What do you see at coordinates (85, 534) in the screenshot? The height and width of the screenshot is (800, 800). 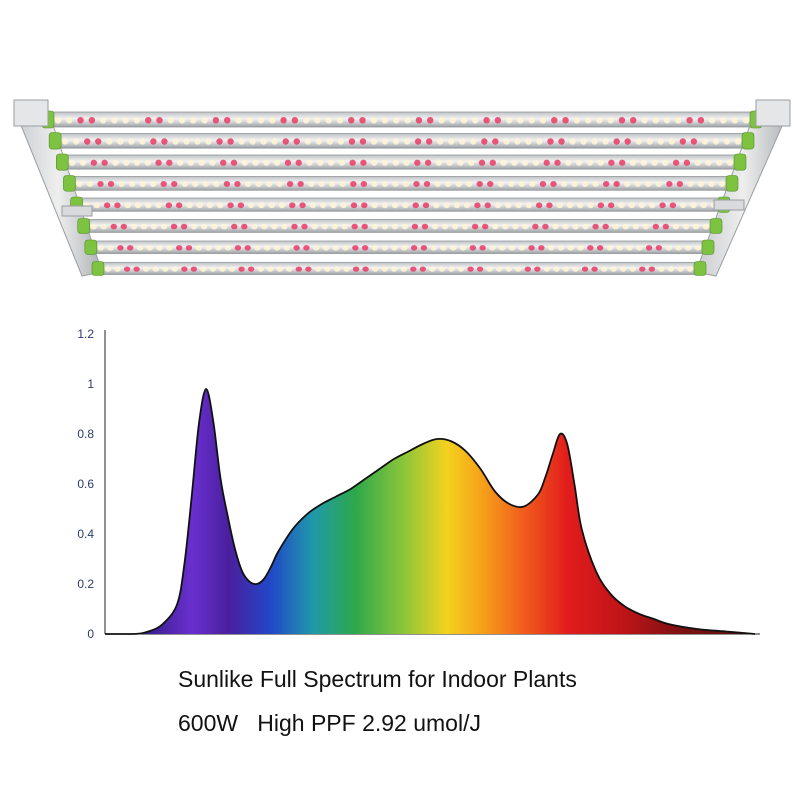 I see `y-tick-label: 0.4` at bounding box center [85, 534].